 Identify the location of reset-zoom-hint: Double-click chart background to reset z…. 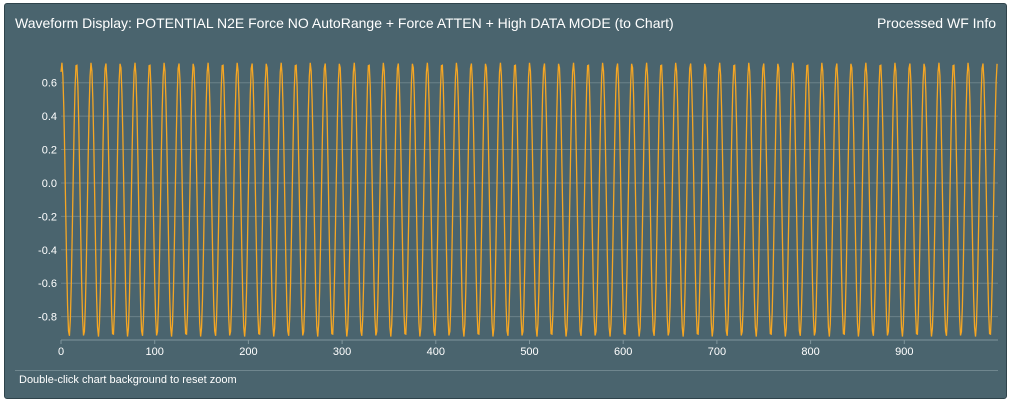
(128, 380).